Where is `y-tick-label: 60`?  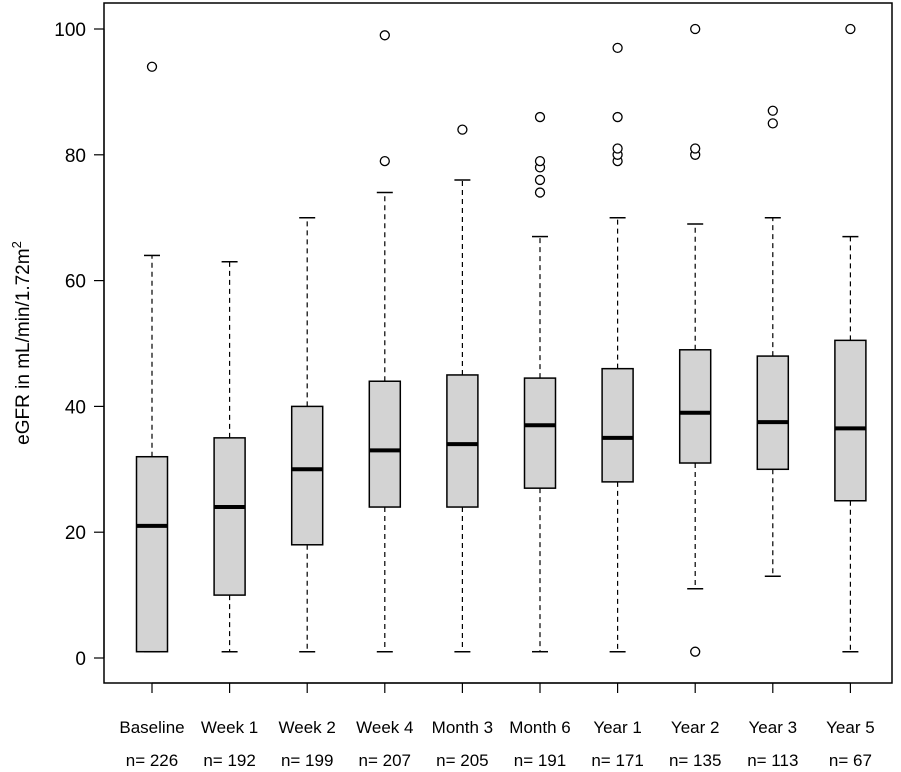
y-tick-label: 60 is located at coordinates (75, 282).